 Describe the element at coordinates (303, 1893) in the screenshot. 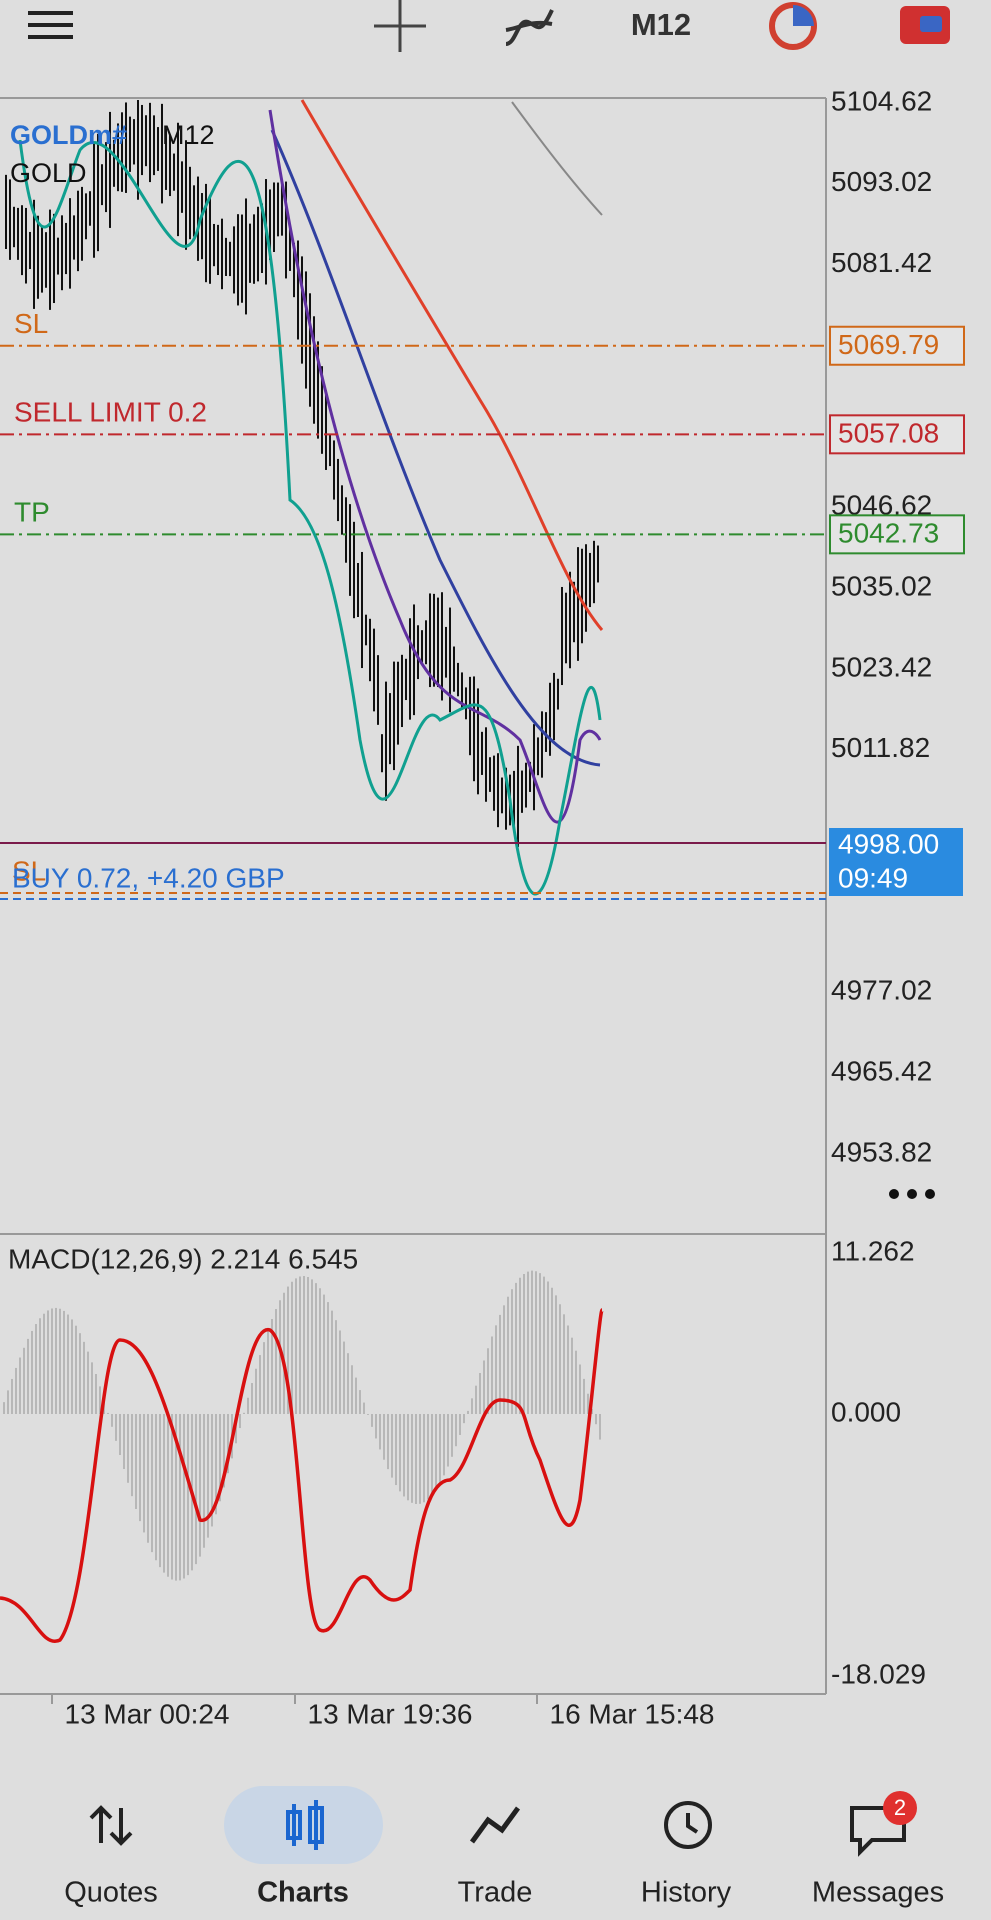

I see `nav-tab: Charts` at that location.